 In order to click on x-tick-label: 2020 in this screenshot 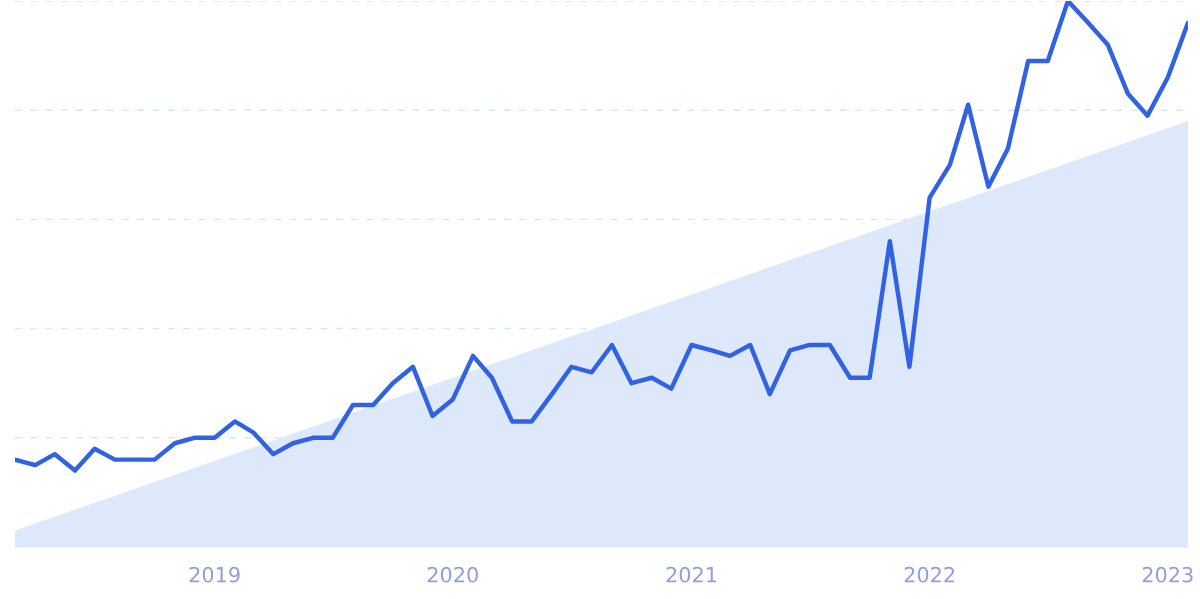, I will do `click(452, 574)`.